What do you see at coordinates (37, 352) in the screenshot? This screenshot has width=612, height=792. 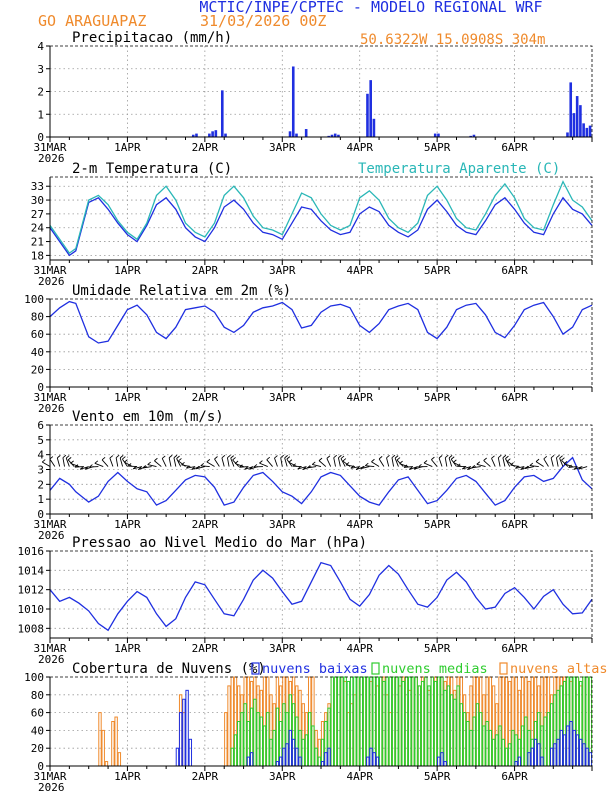 I see `y-tick-label: 40` at bounding box center [37, 352].